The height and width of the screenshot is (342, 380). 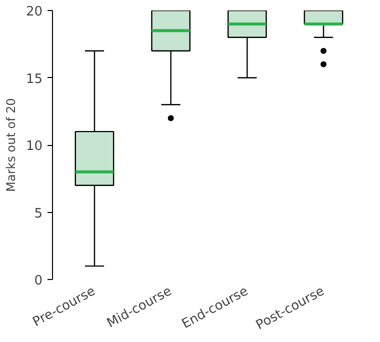 What do you see at coordinates (11, 145) in the screenshot?
I see `y-axis-title: Marks out of 20` at bounding box center [11, 145].